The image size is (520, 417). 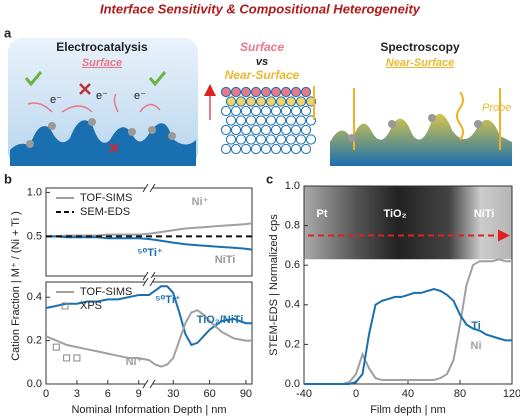 I want to click on x-tick-label: -40, so click(x=304, y=394).